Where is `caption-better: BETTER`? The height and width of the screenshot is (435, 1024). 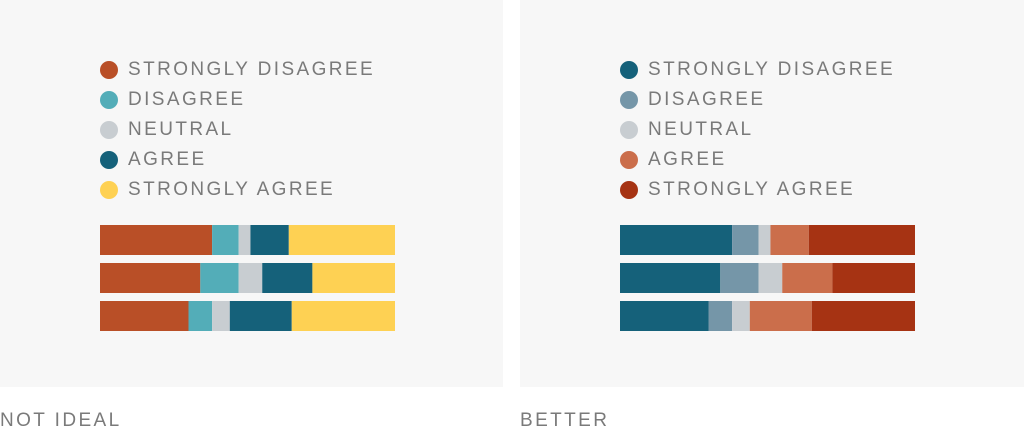
caption-better: BETTER is located at coordinates (565, 420).